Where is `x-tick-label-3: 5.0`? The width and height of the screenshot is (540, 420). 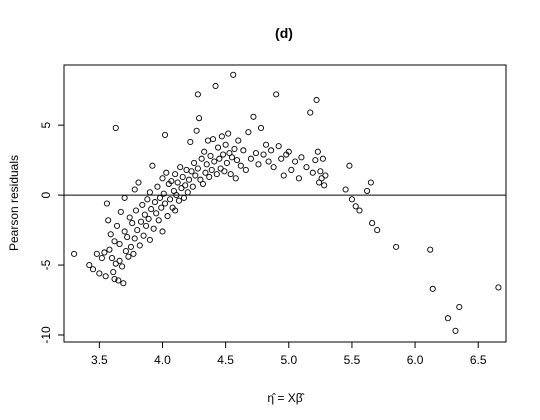 x-tick-label-3: 5.0 is located at coordinates (288, 360).